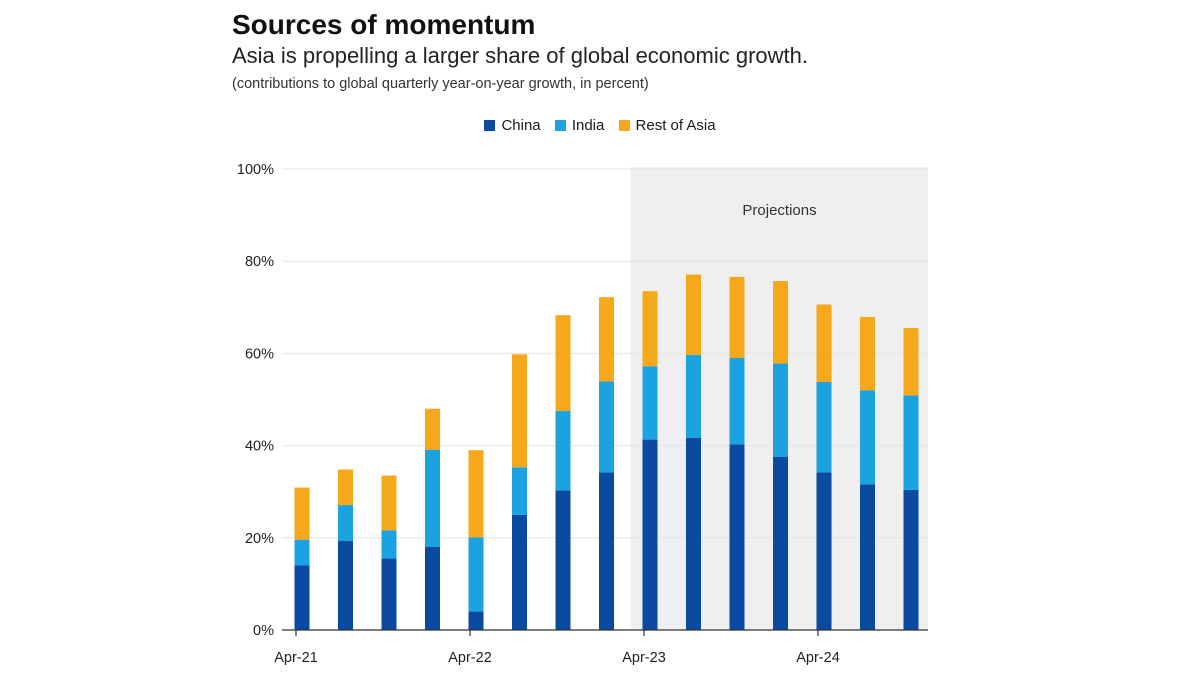 Image resolution: width=1200 pixels, height=675 pixels. What do you see at coordinates (560, 125) in the screenshot?
I see `legend-swatch-india` at bounding box center [560, 125].